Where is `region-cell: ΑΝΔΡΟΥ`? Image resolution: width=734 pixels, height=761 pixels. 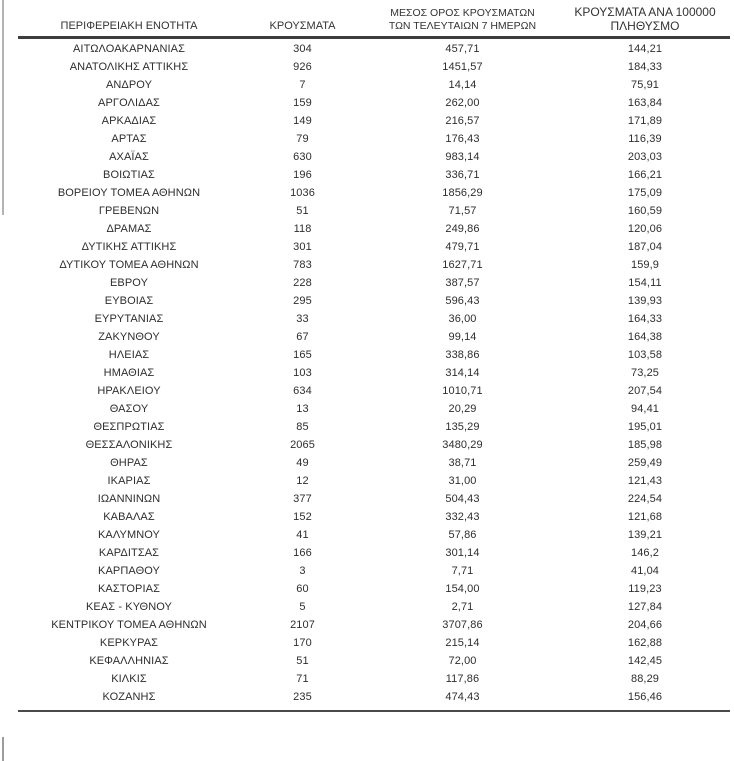 region-cell: ΑΝΔΡΟΥ is located at coordinates (129, 85).